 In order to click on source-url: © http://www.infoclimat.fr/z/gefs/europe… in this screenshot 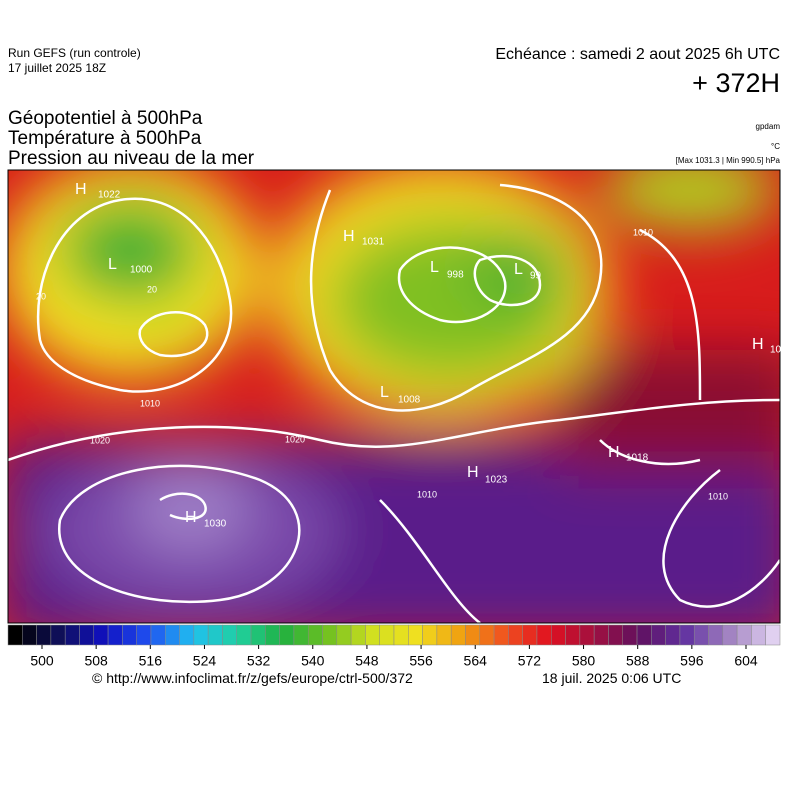, I will do `click(252, 678)`.